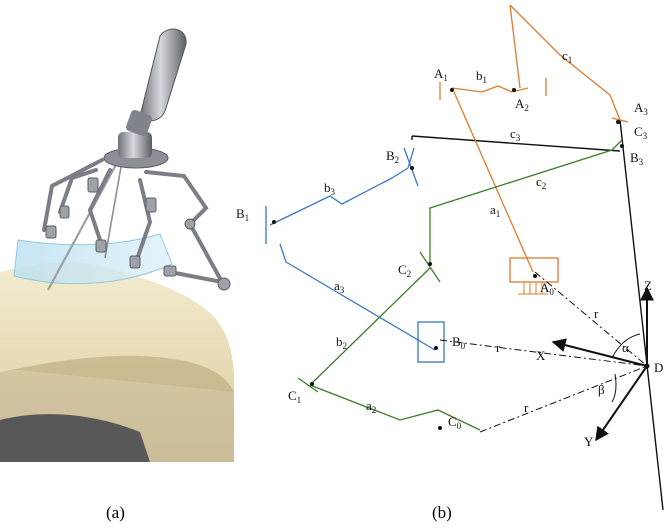  I want to click on label-r-a: r, so click(596, 313).